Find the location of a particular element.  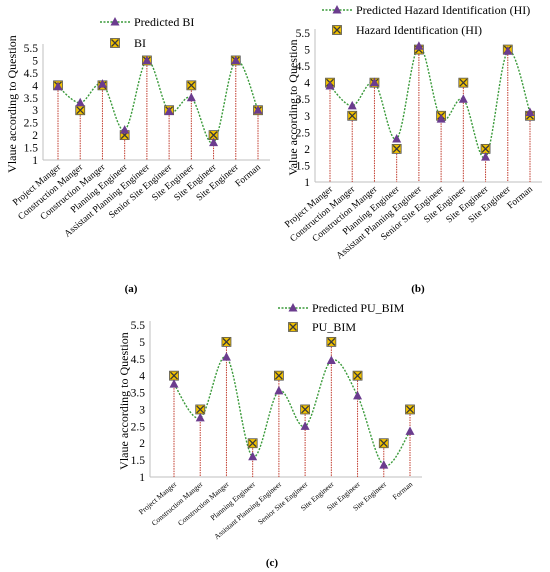

legend-actual-label: BI is located at coordinates (140, 43).